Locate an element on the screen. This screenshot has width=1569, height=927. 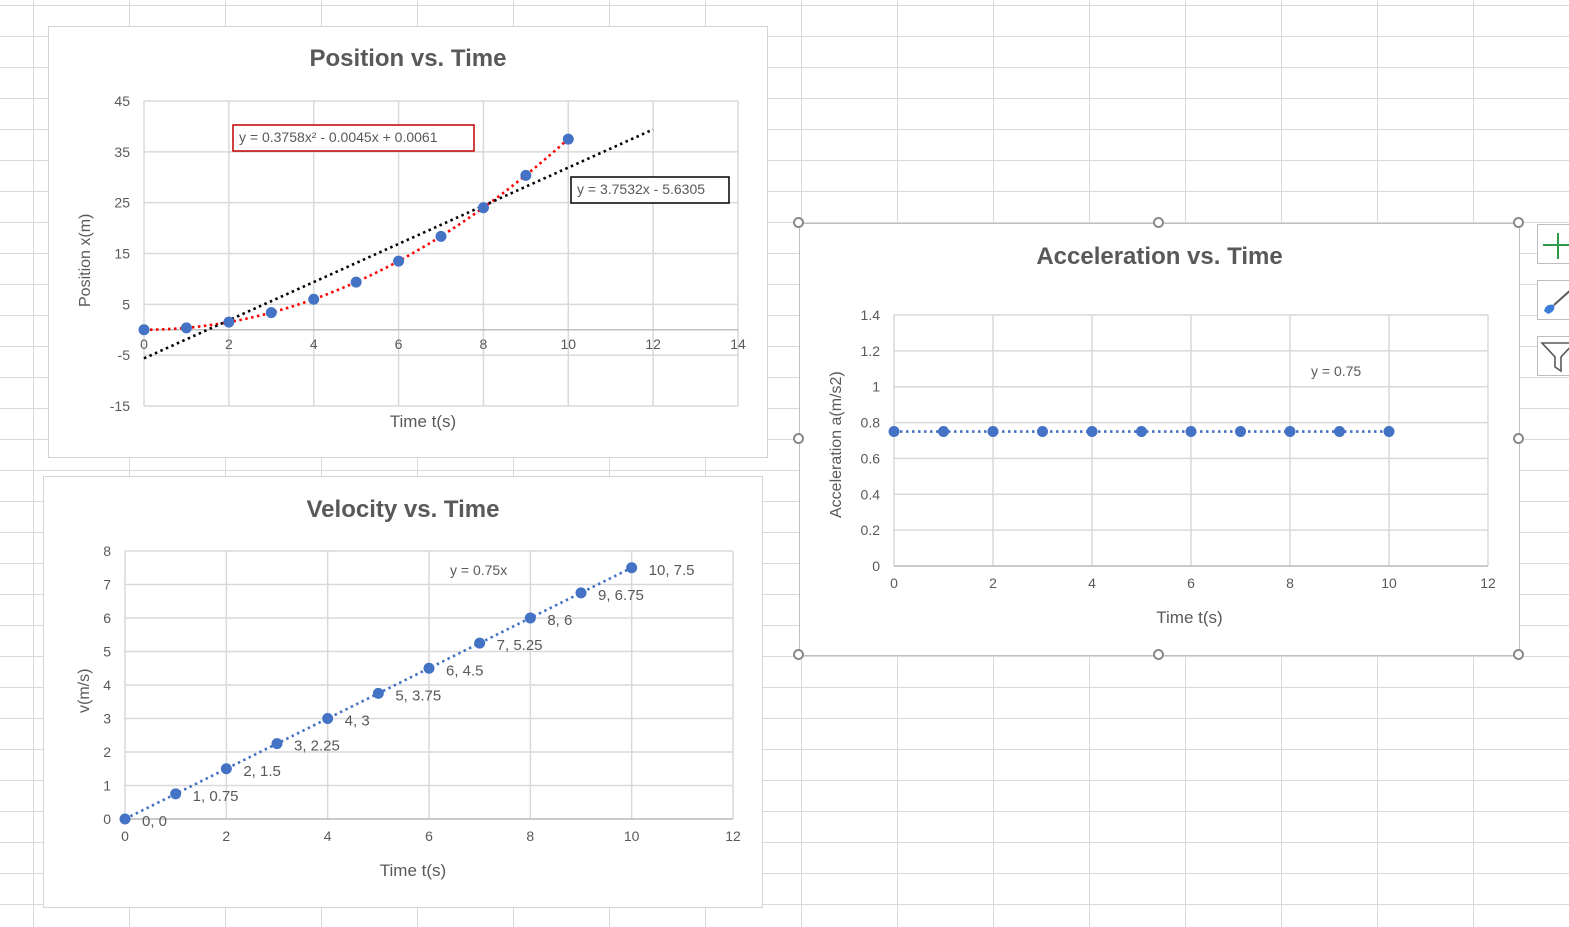
y-tick-label: 4 is located at coordinates (107, 685).